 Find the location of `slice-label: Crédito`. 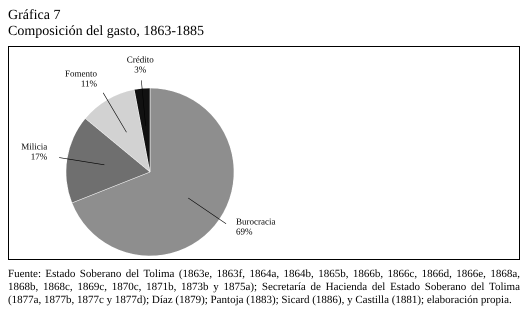

slice-label: Crédito is located at coordinates (140, 59).